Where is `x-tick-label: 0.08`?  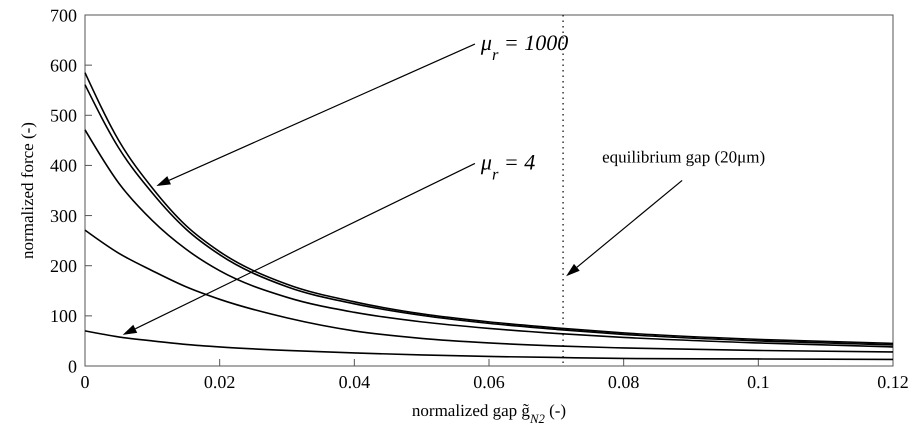 x-tick-label: 0.08 is located at coordinates (624, 382).